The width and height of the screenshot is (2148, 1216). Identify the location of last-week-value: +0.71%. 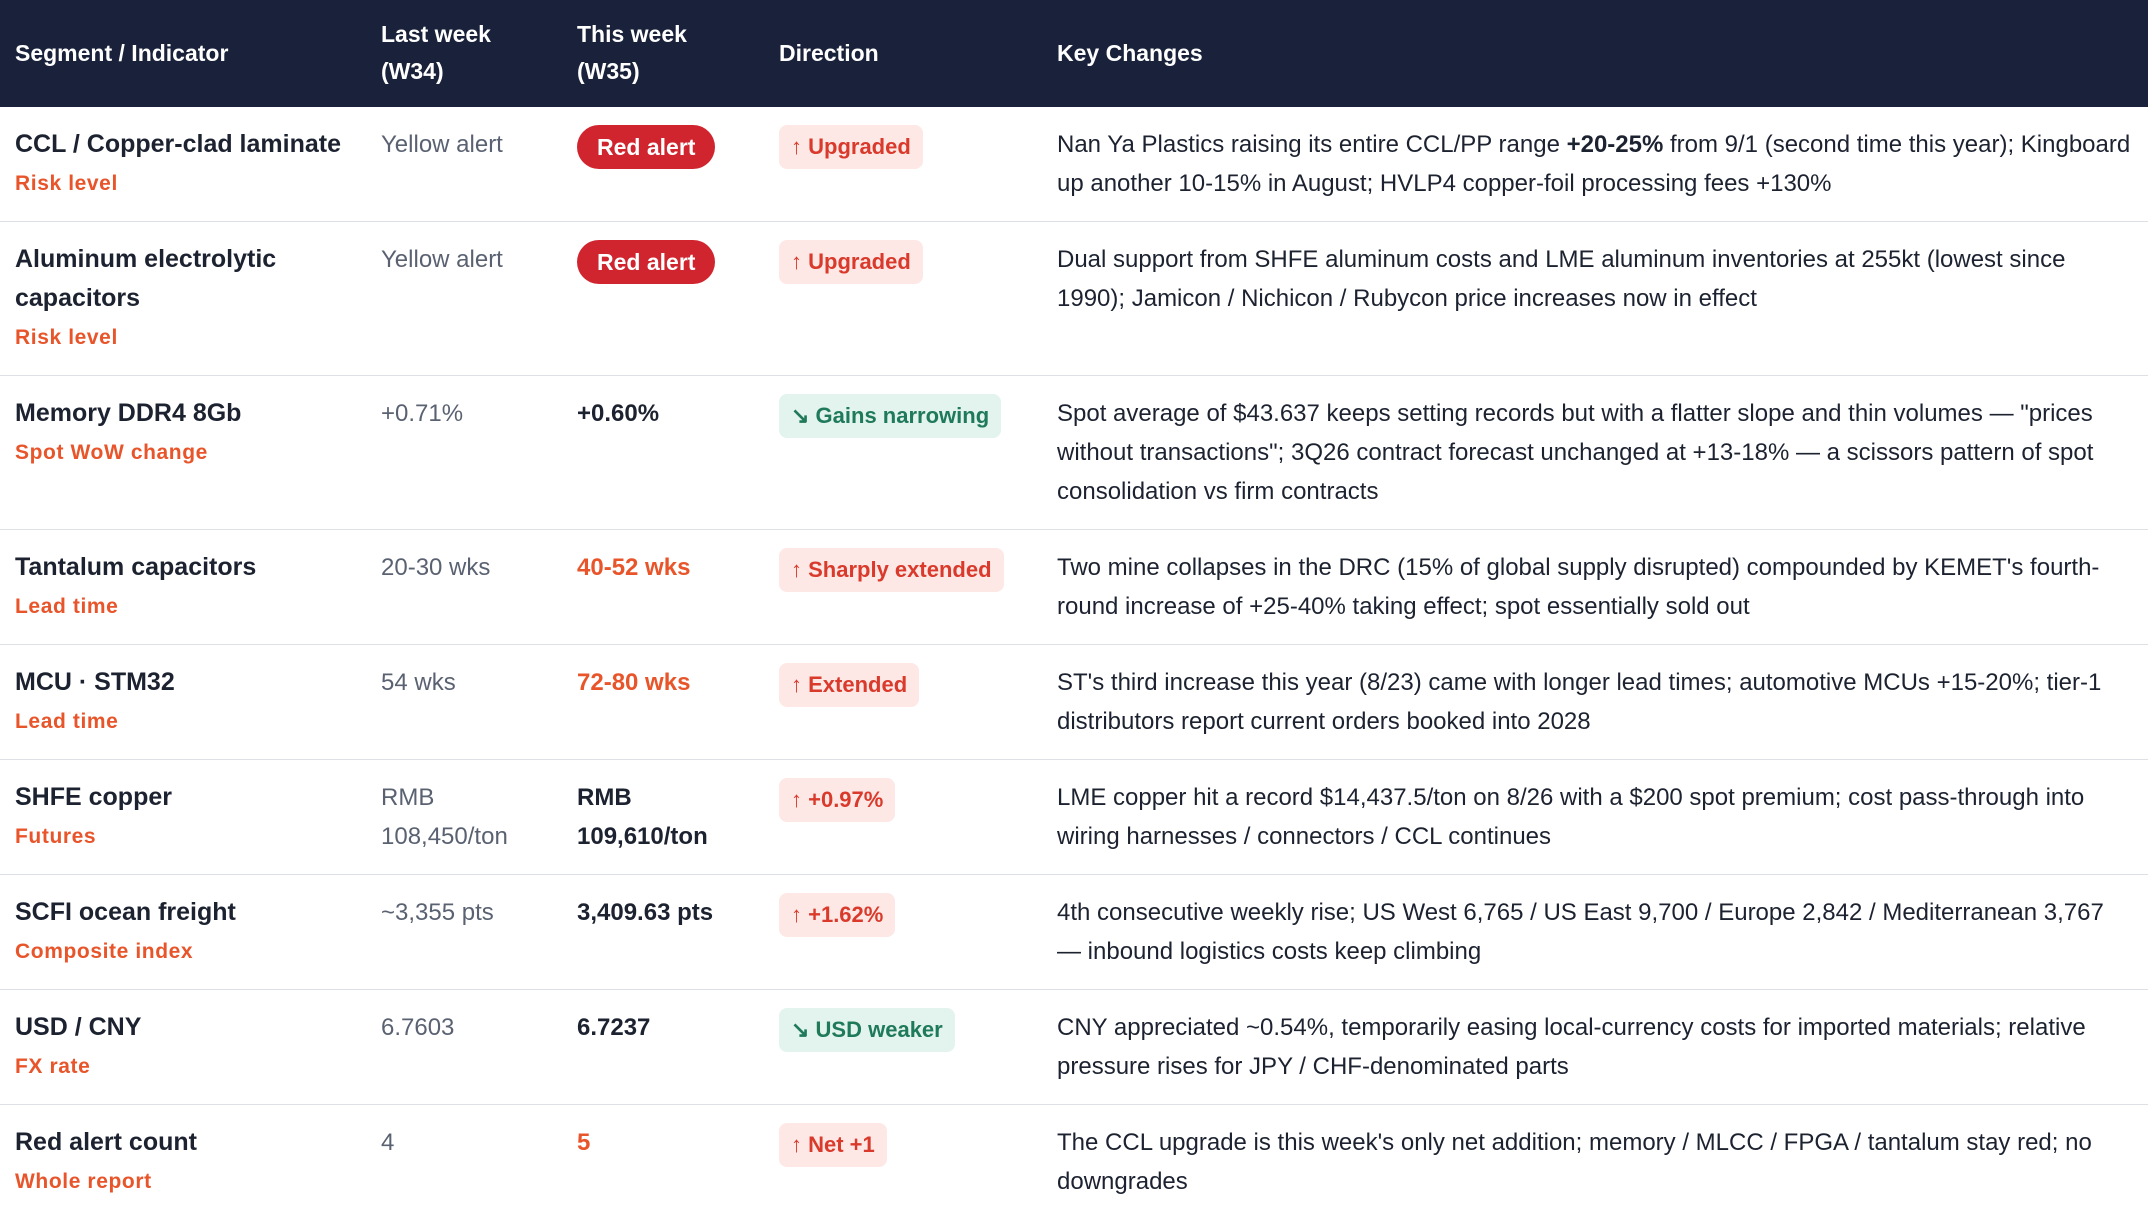
(422, 413).